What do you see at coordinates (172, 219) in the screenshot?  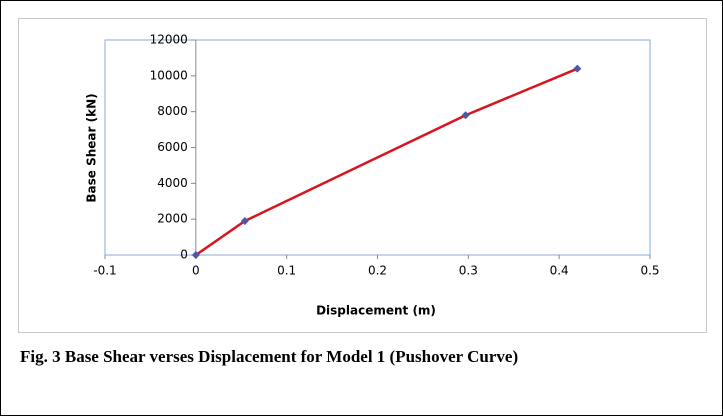 I see `y-tick-label: 2000` at bounding box center [172, 219].